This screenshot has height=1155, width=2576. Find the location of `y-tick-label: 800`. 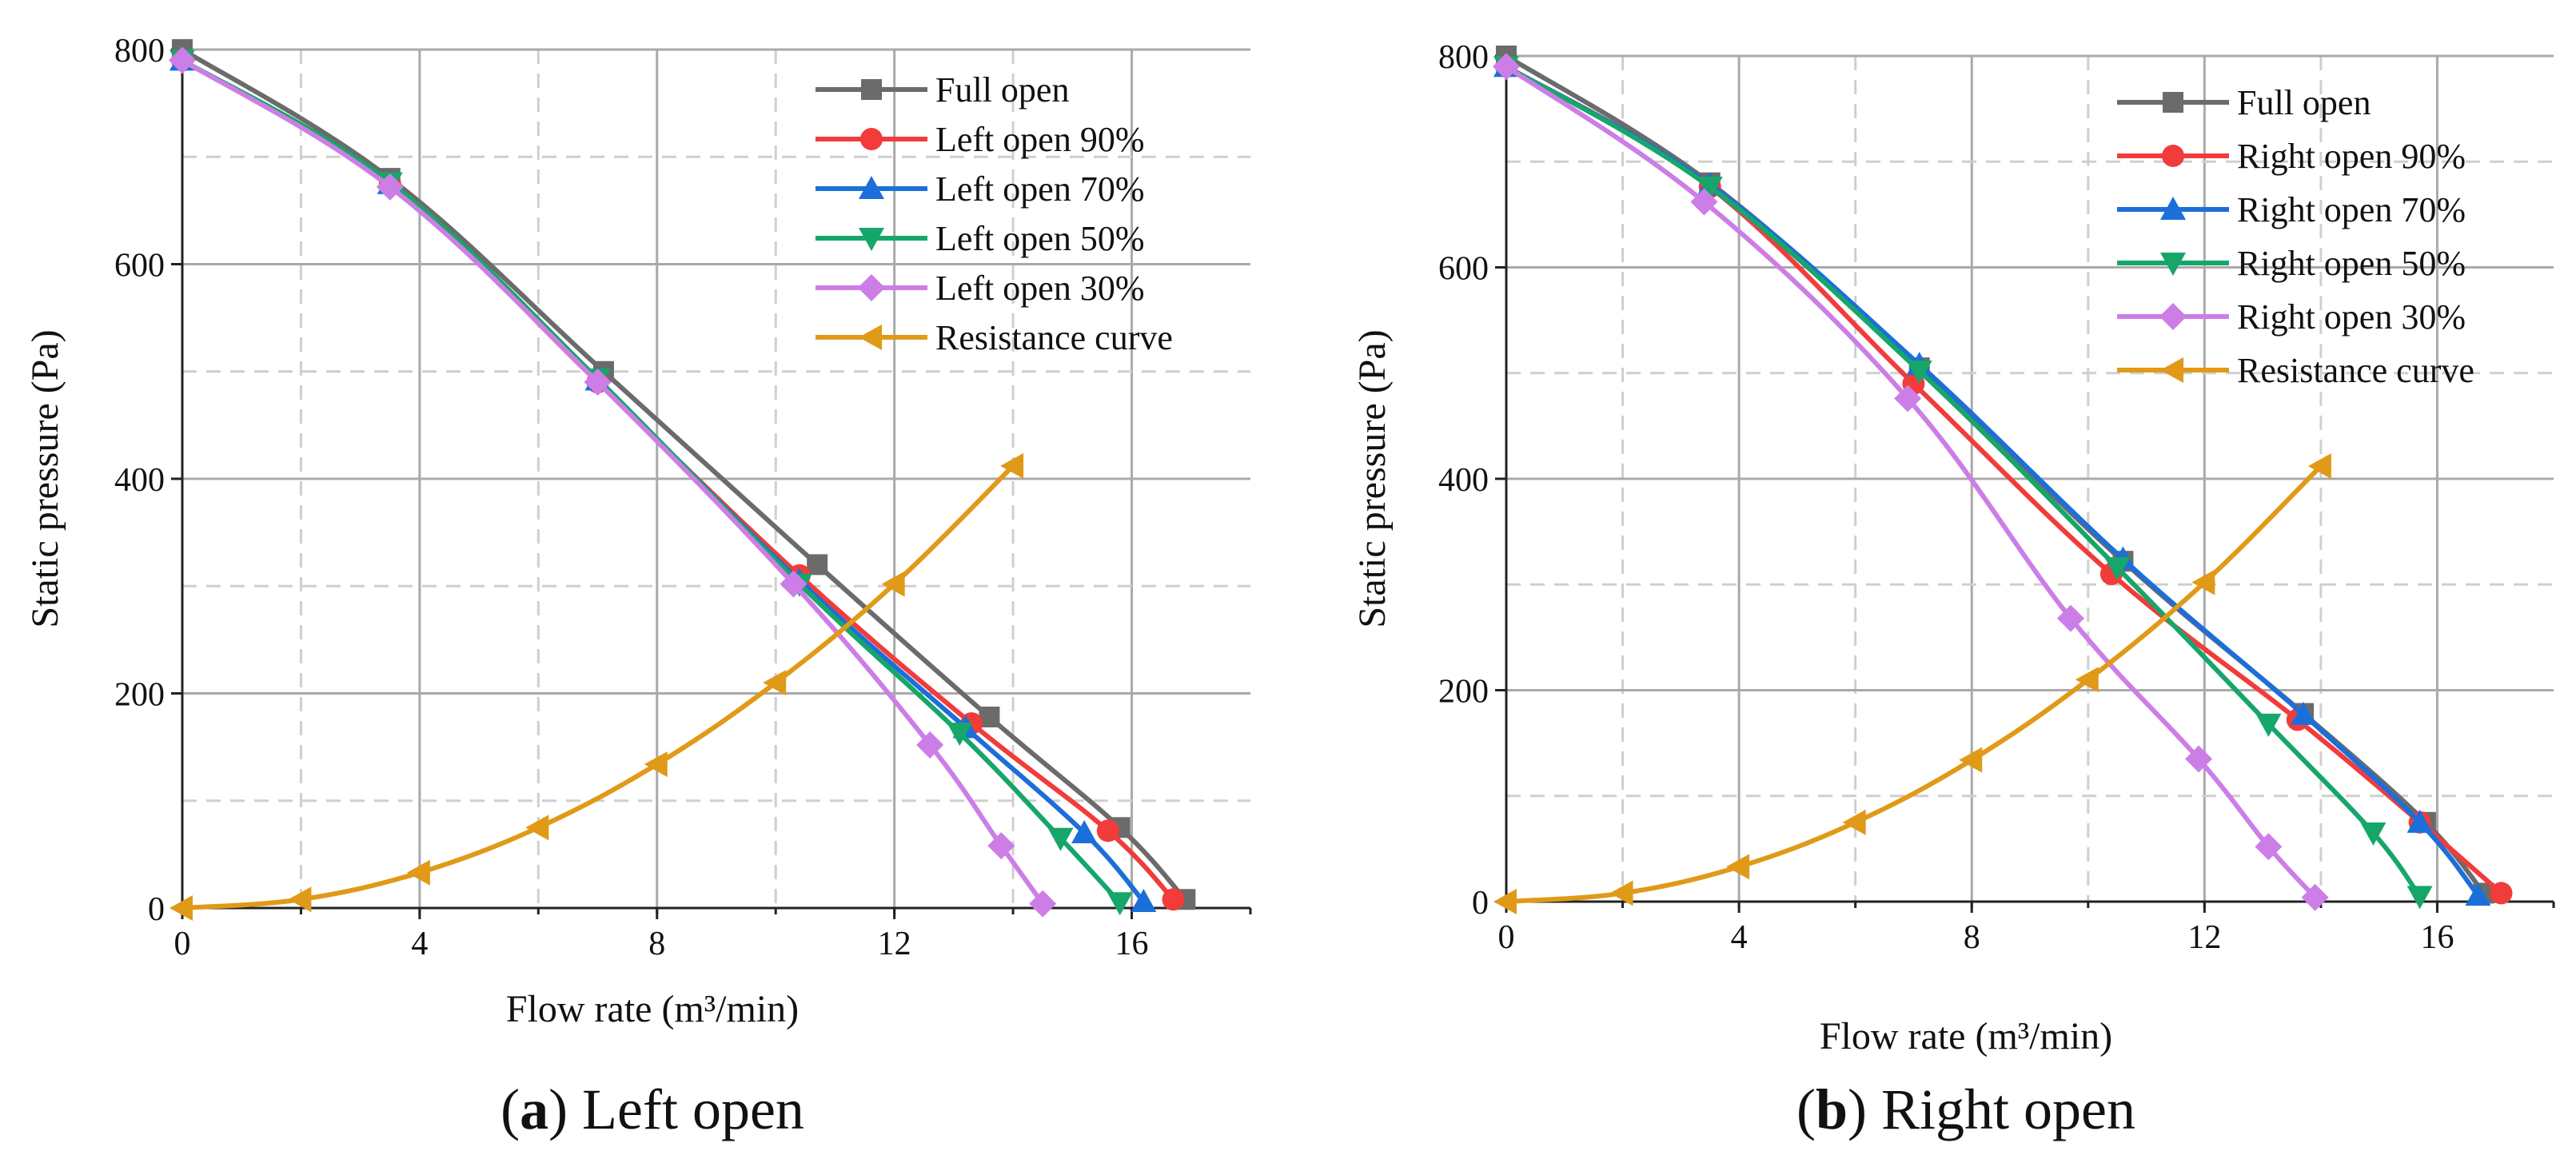

y-tick-label: 800 is located at coordinates (140, 51).